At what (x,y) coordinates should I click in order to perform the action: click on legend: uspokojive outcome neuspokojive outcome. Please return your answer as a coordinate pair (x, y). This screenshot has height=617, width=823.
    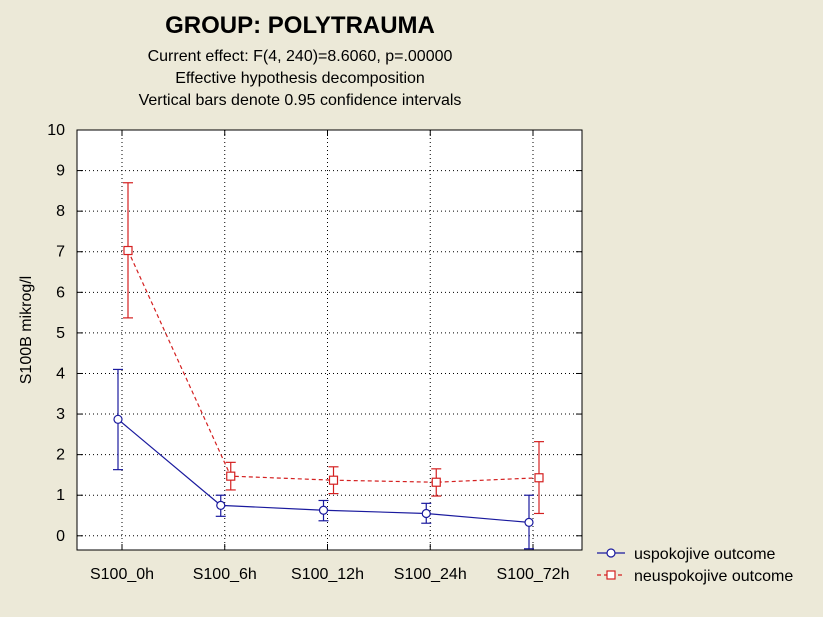
    Looking at the image, I should click on (695, 565).